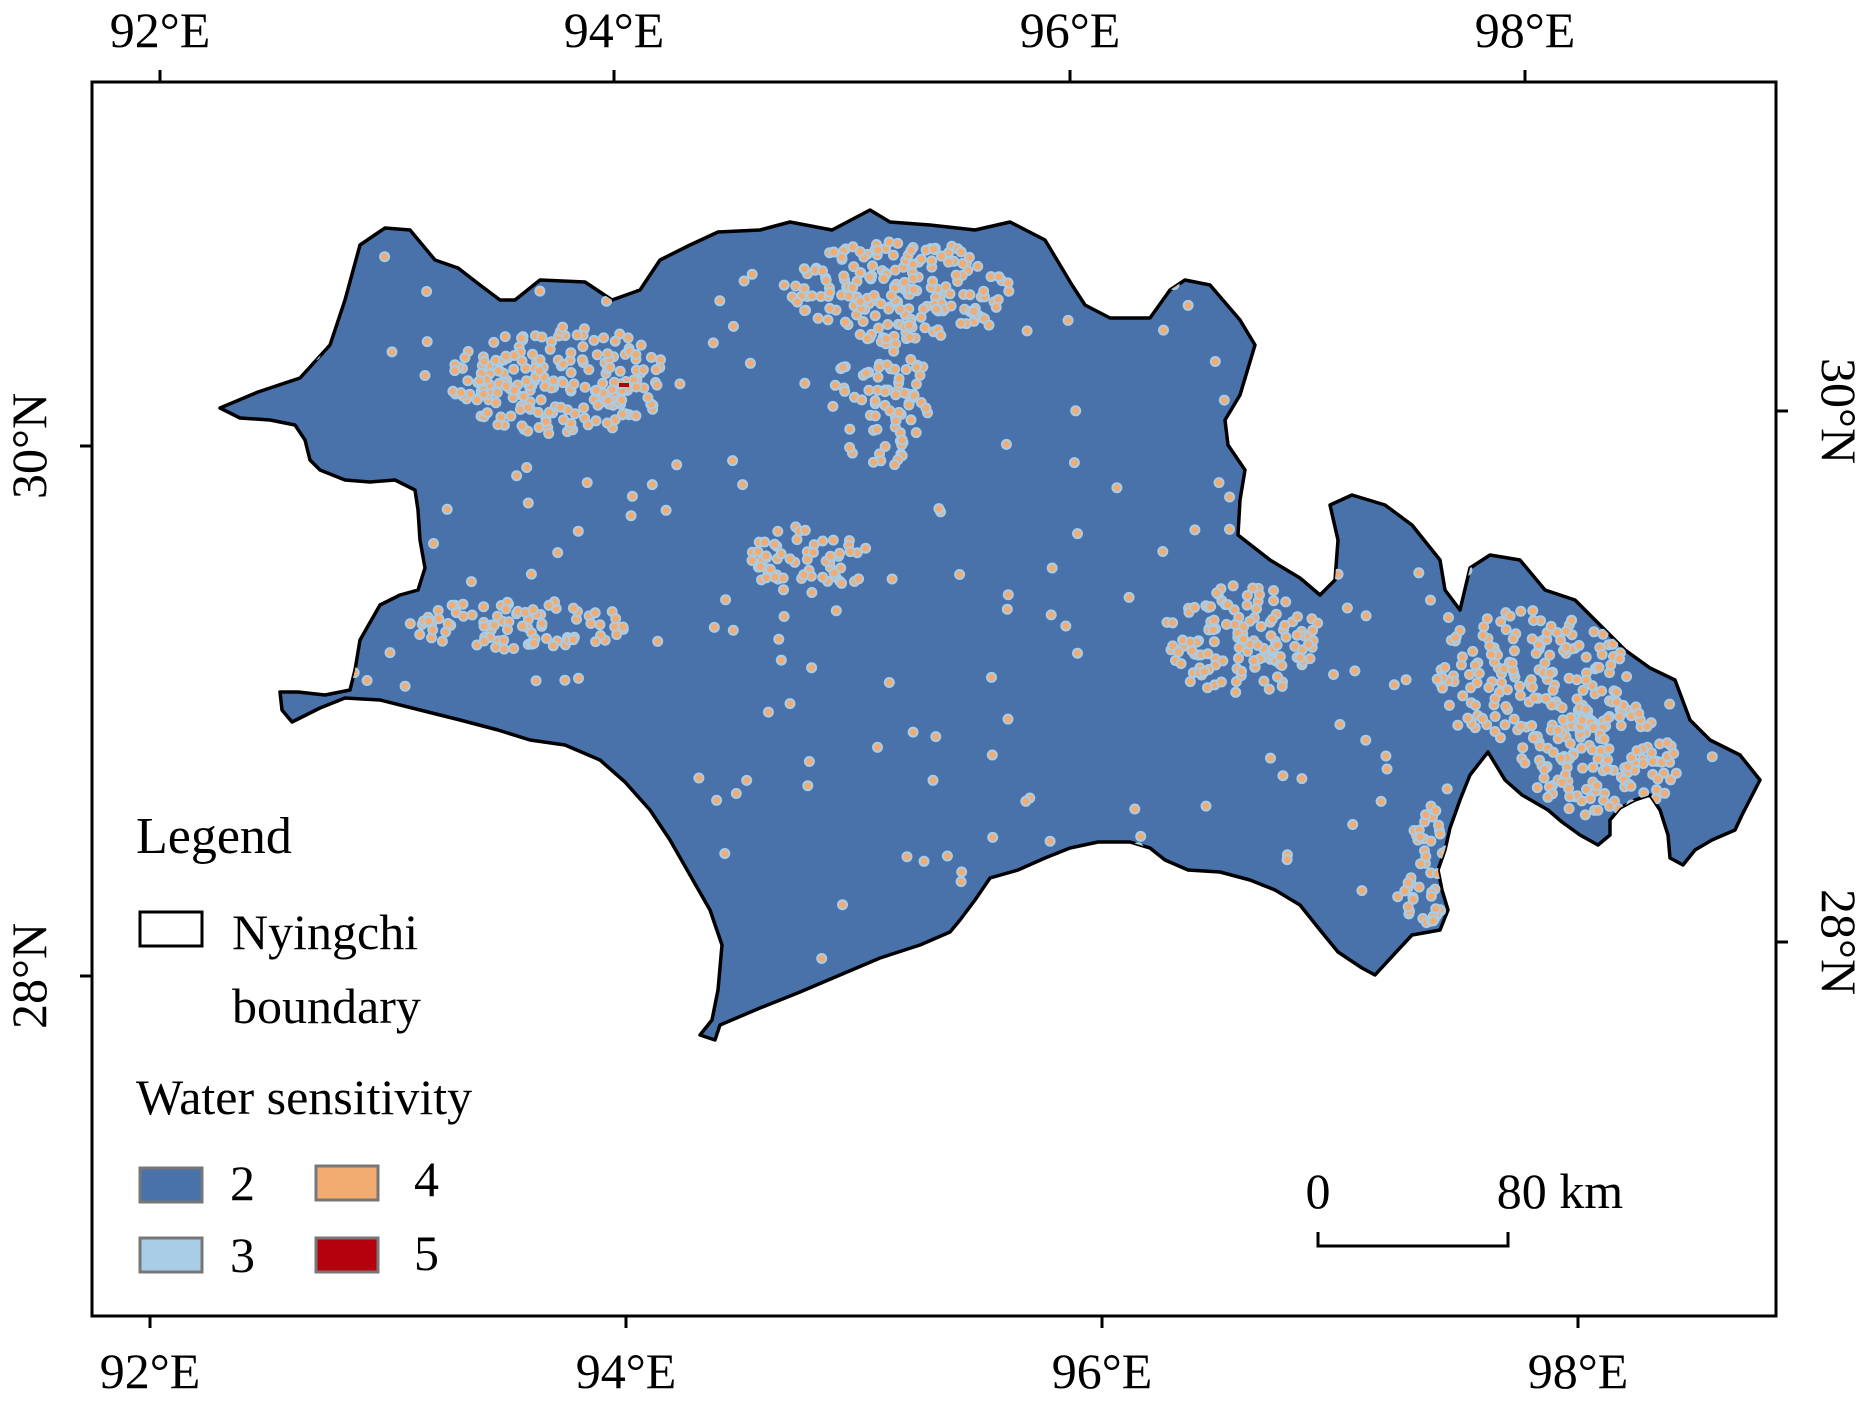 The width and height of the screenshot is (1863, 1401). What do you see at coordinates (160, 30) in the screenshot?
I see `top-lon-label-92: 92°E` at bounding box center [160, 30].